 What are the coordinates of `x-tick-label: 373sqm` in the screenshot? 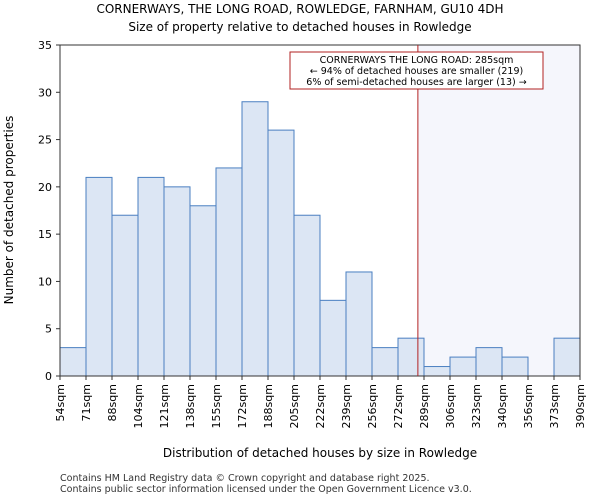 It's located at (554, 406).